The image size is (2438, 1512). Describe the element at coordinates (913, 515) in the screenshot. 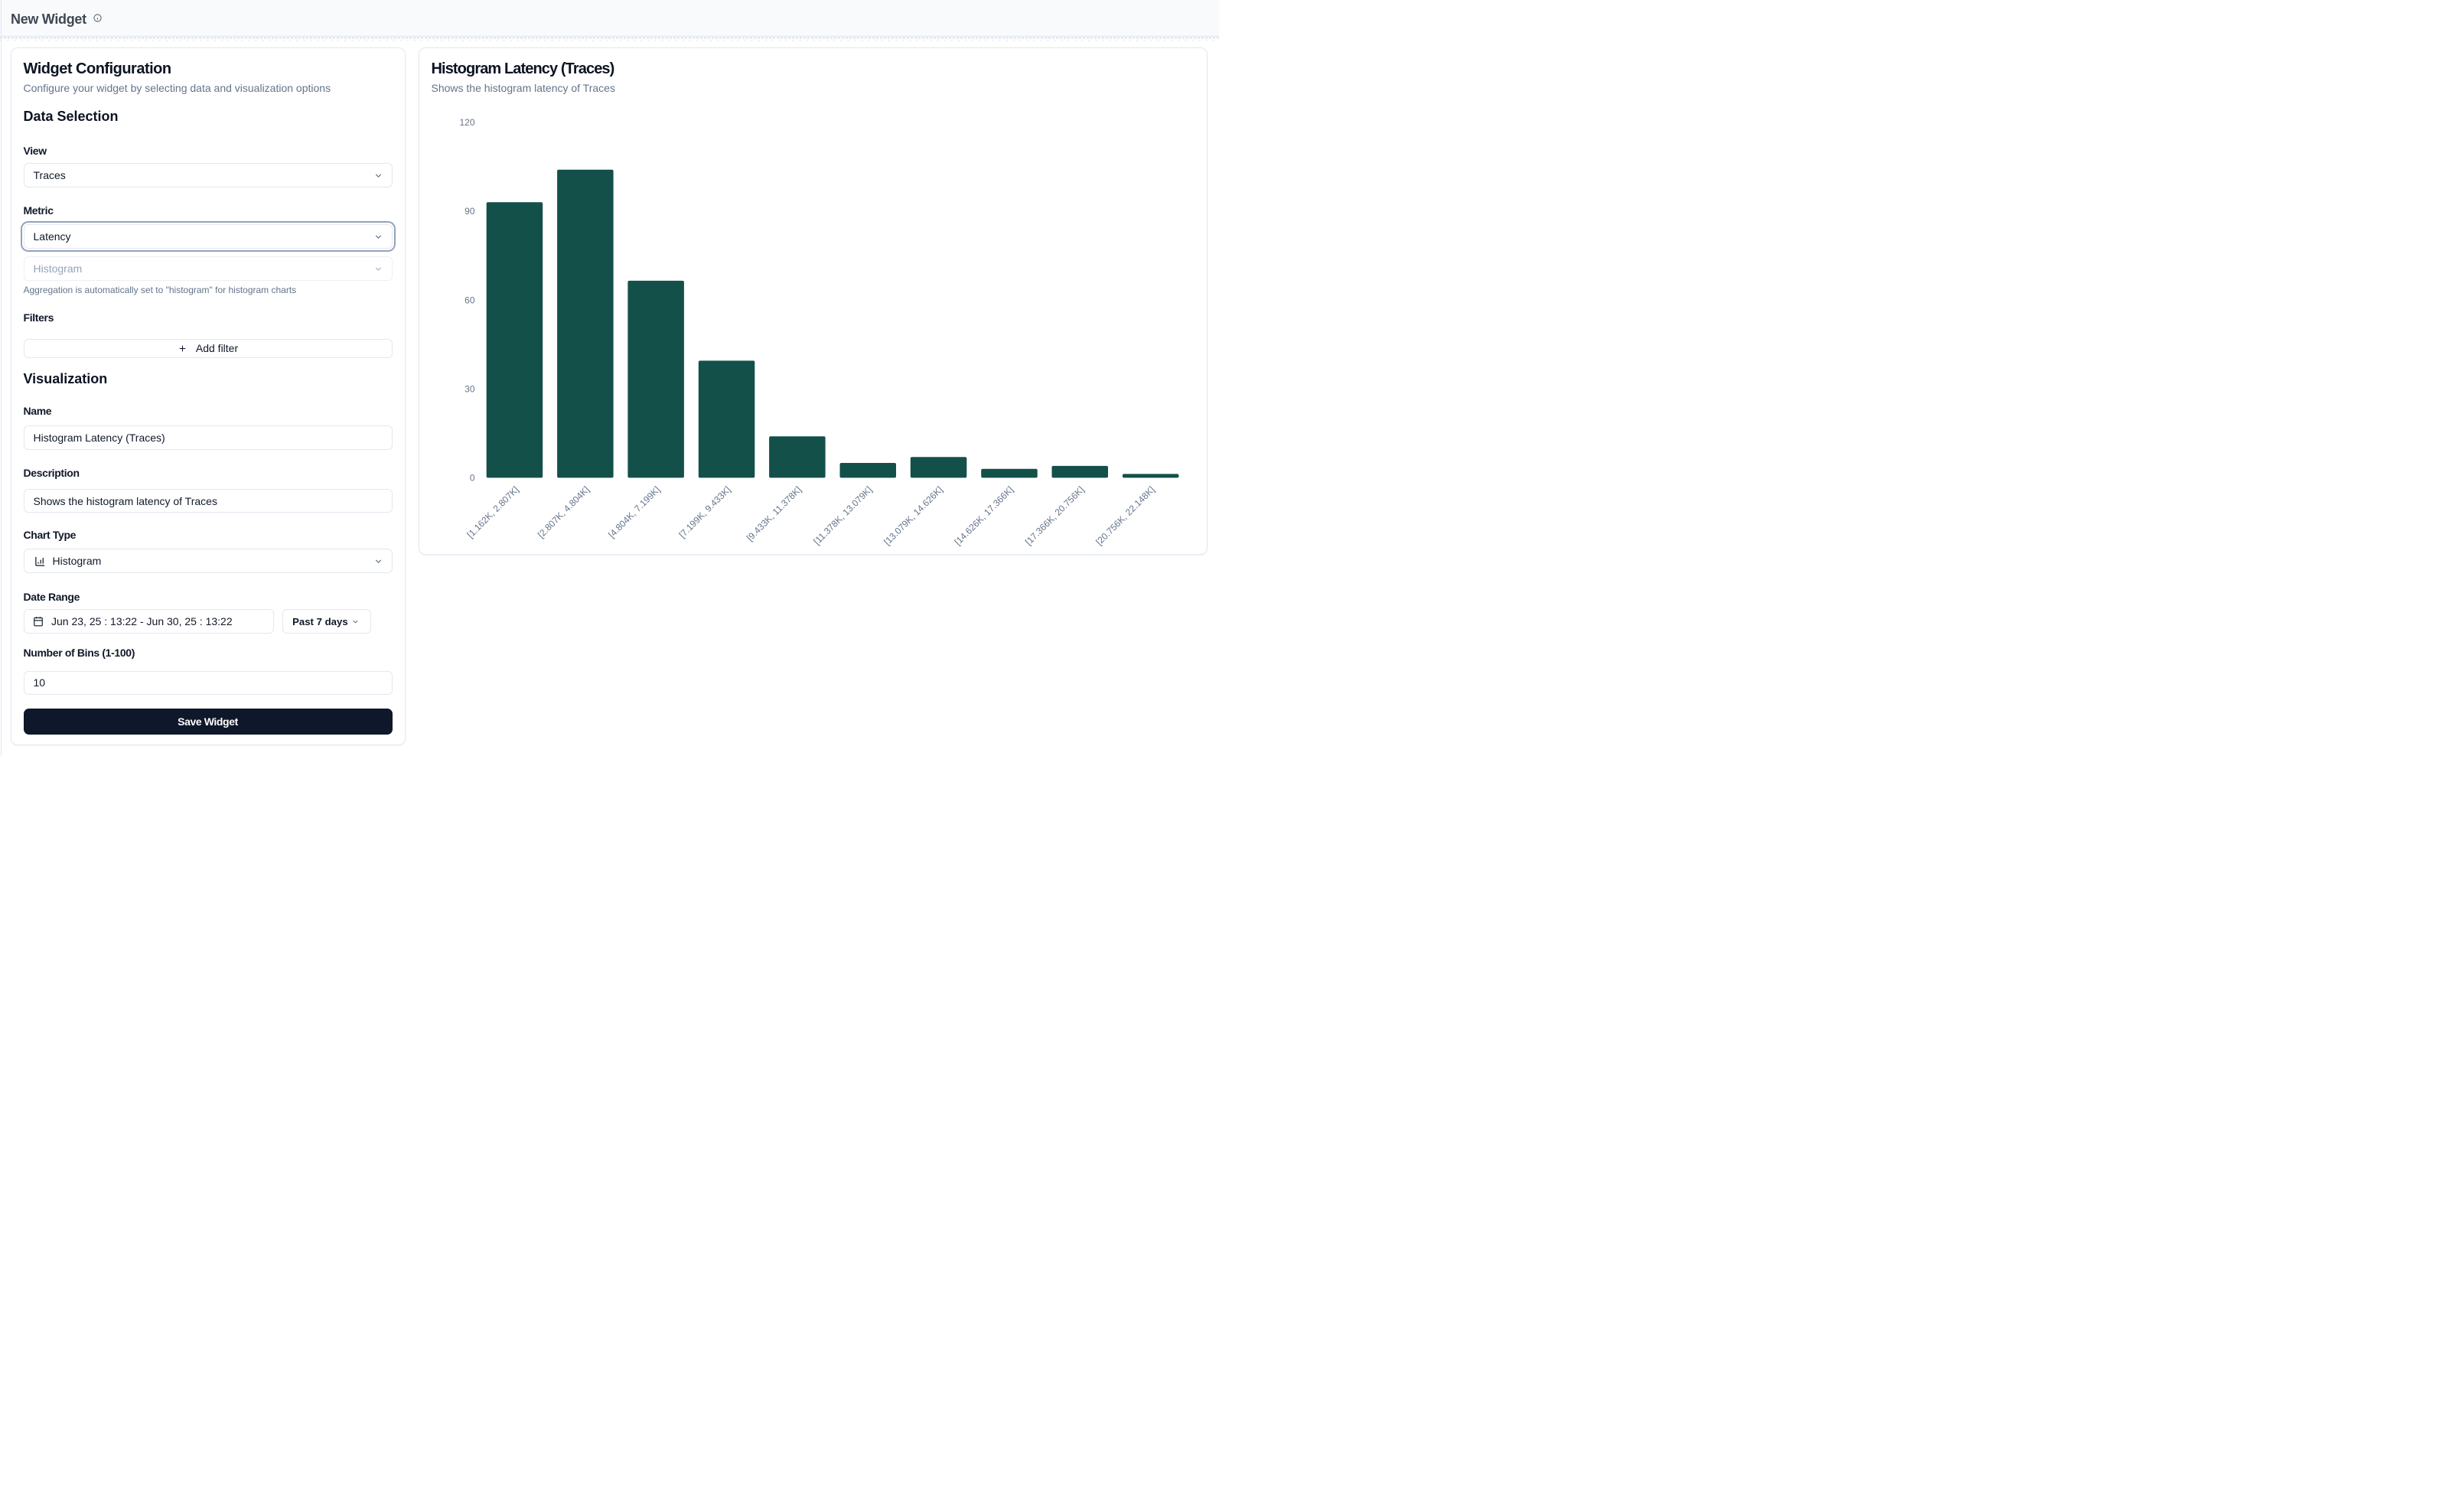

I see `svg-text: [13.079K, 14.626K]` at that location.